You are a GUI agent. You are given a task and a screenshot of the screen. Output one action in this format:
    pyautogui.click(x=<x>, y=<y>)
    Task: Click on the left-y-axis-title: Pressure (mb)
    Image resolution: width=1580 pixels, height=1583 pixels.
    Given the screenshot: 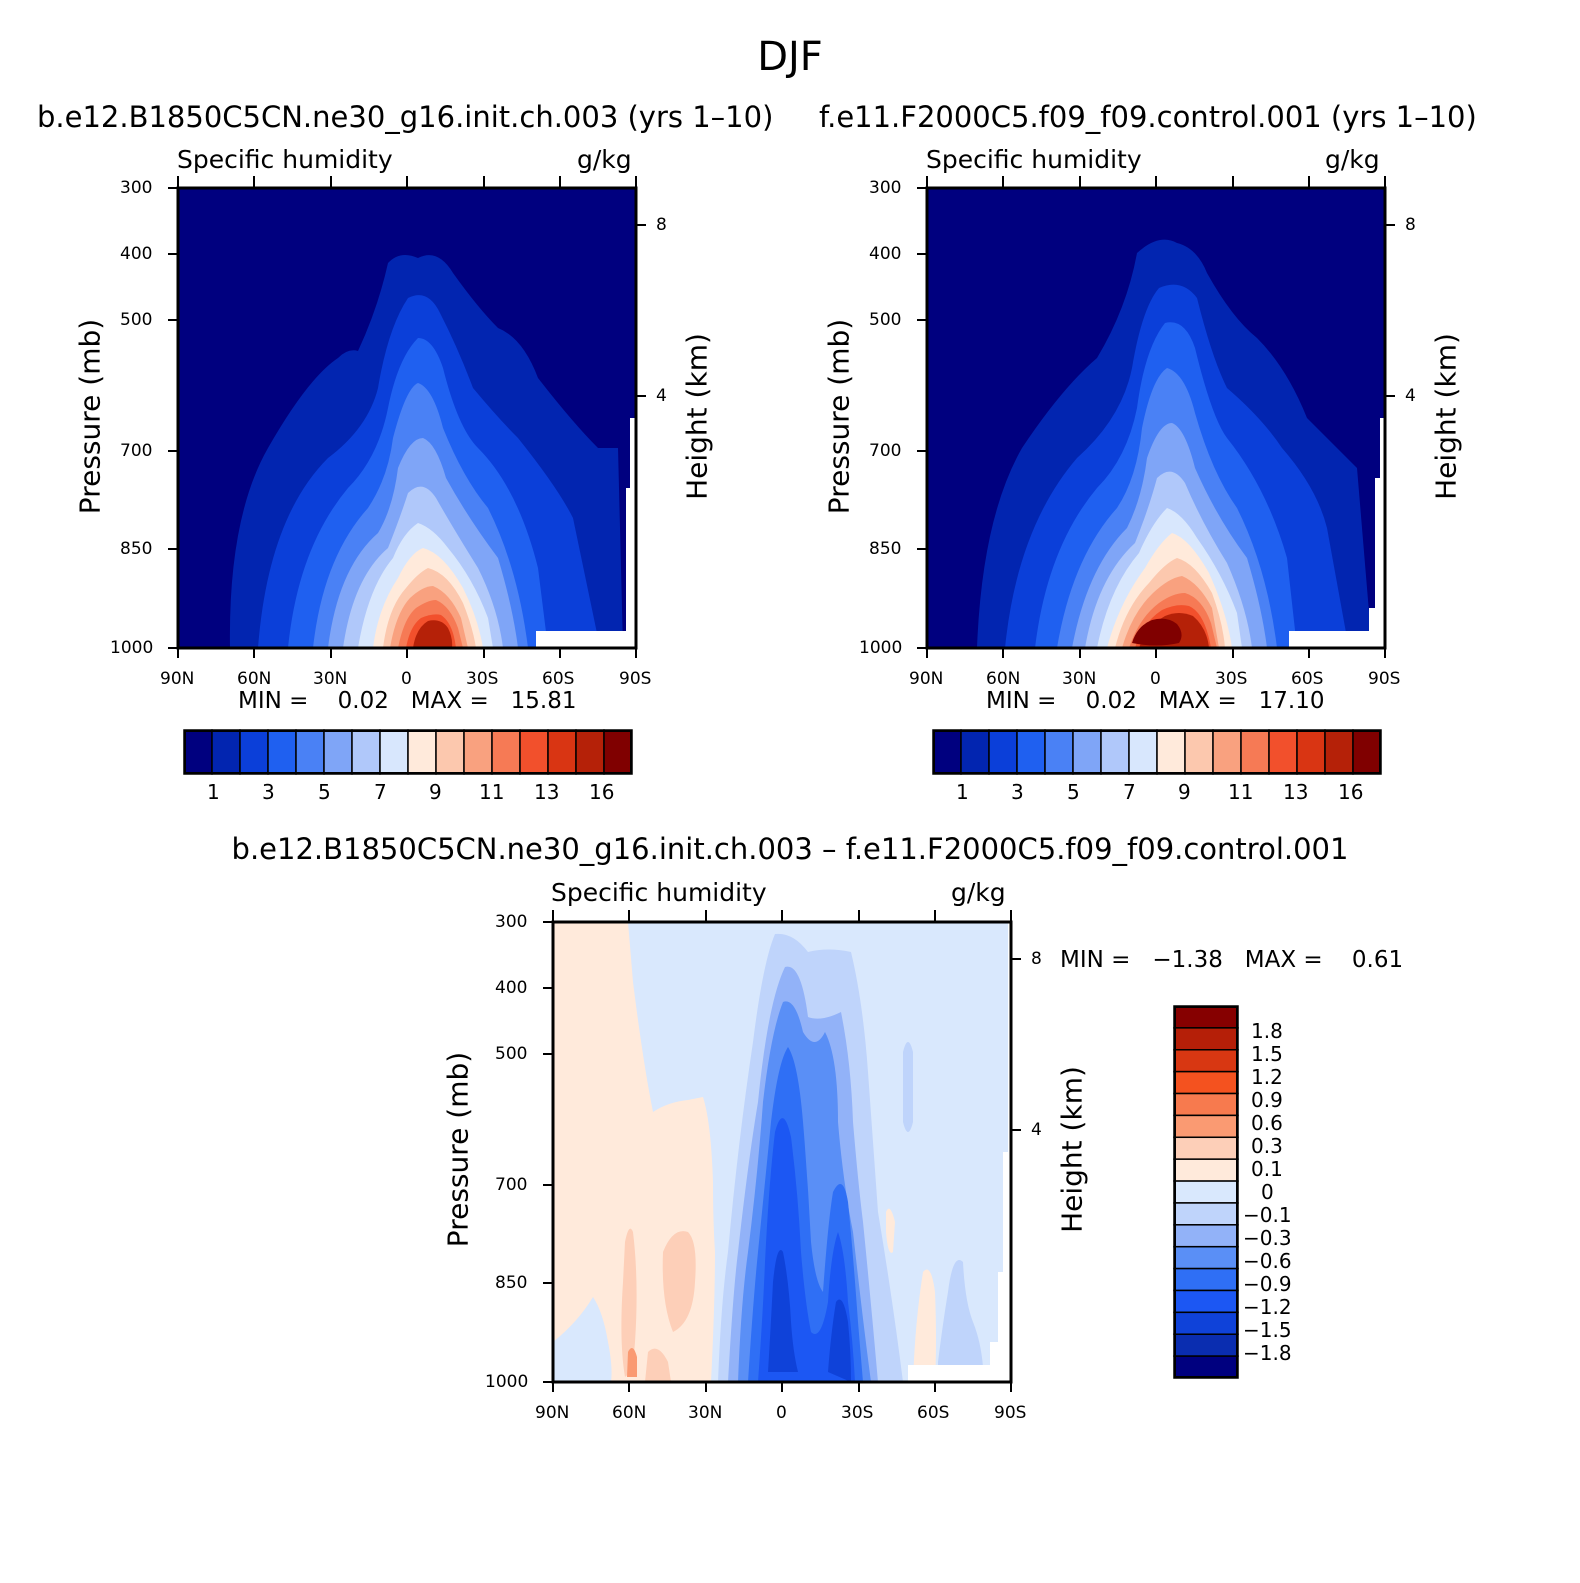 What is the action you would take?
    pyautogui.click(x=90, y=416)
    